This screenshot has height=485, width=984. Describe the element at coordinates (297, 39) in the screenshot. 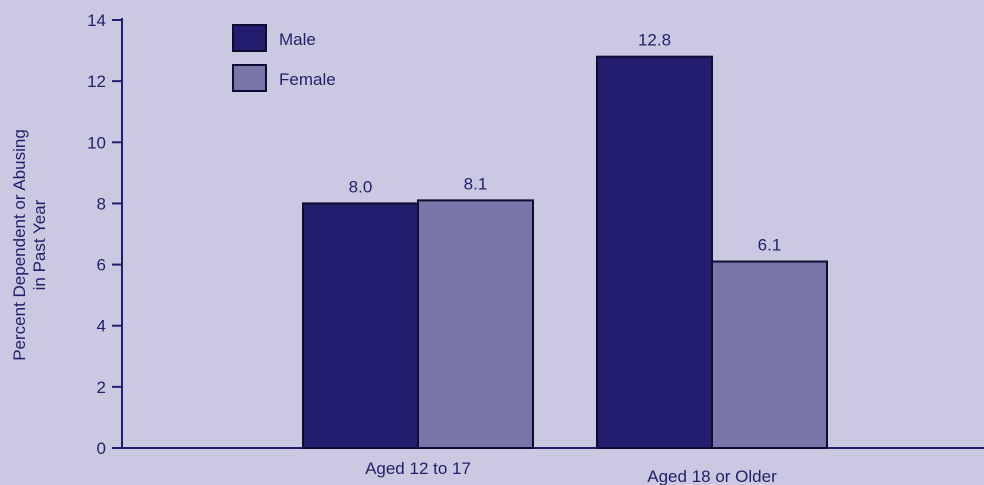

I see `legend-label-male: Male` at that location.